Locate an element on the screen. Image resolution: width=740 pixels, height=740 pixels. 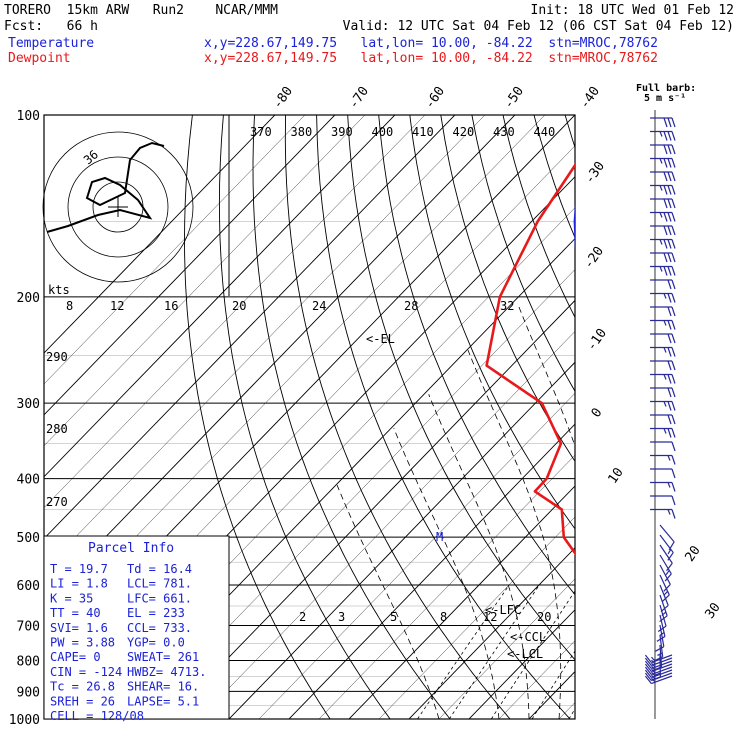
barb-staff is located at coordinates (667, 533).